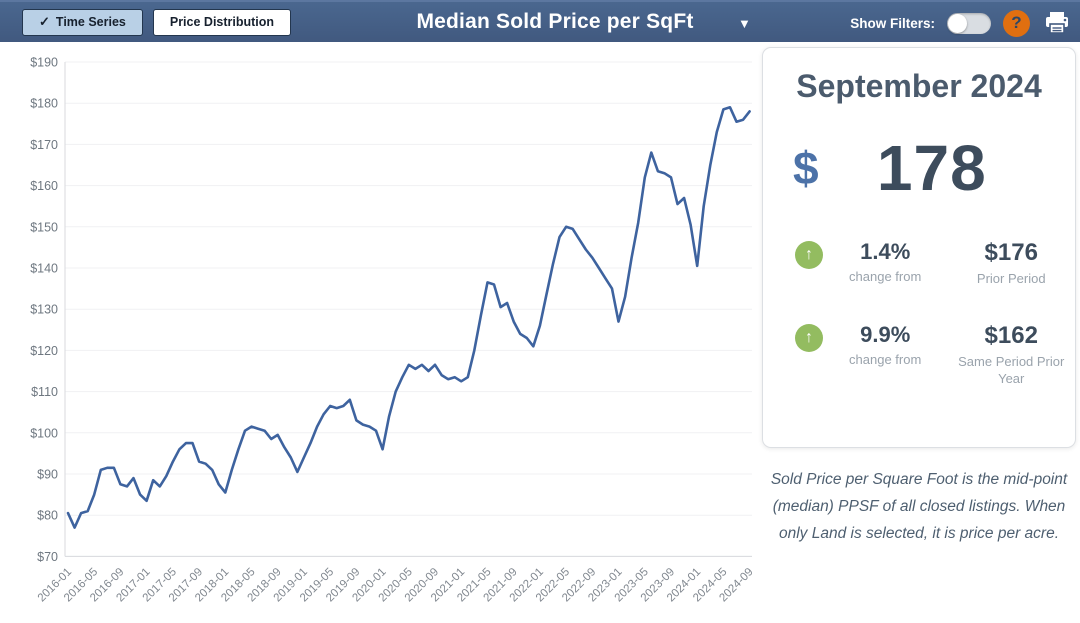 The height and width of the screenshot is (623, 1080). Describe the element at coordinates (44, 227) in the screenshot. I see `svg-text: $150` at that location.